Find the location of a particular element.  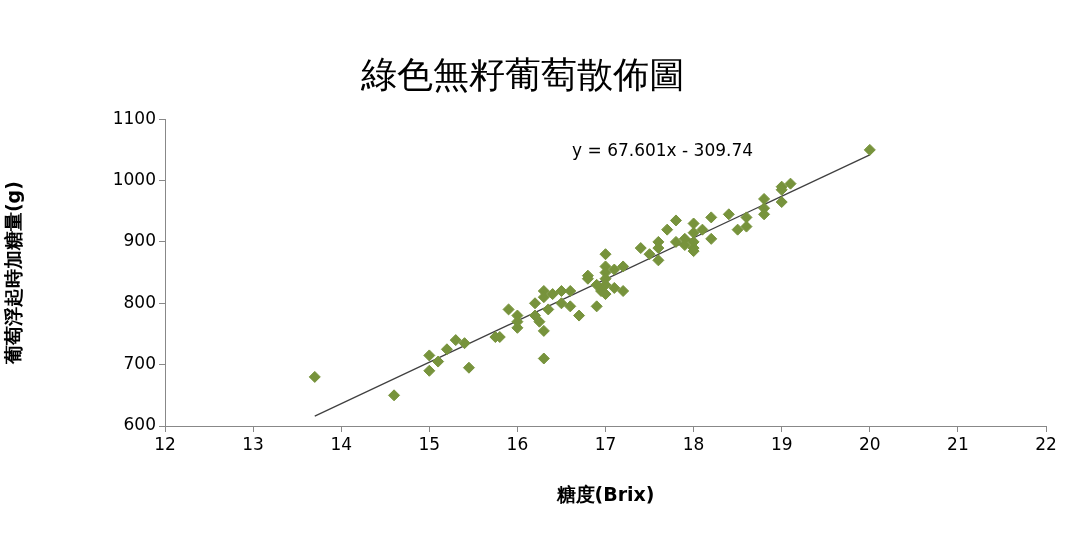

y-tick-label: 700 is located at coordinates (139, 363).